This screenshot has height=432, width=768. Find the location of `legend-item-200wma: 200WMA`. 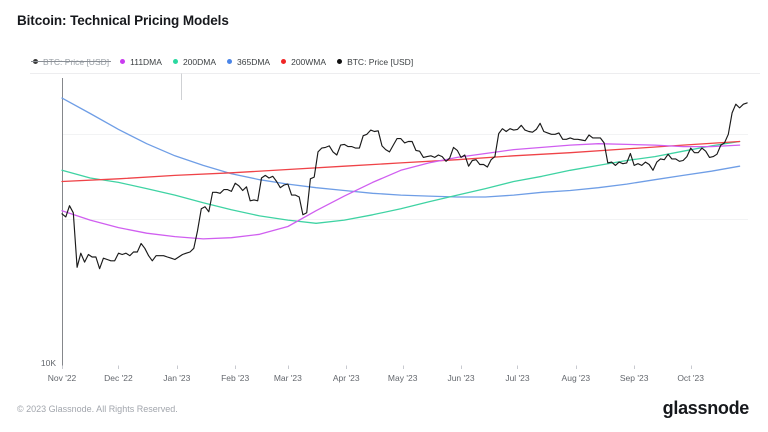

legend-item-200wma: 200WMA is located at coordinates (303, 62).